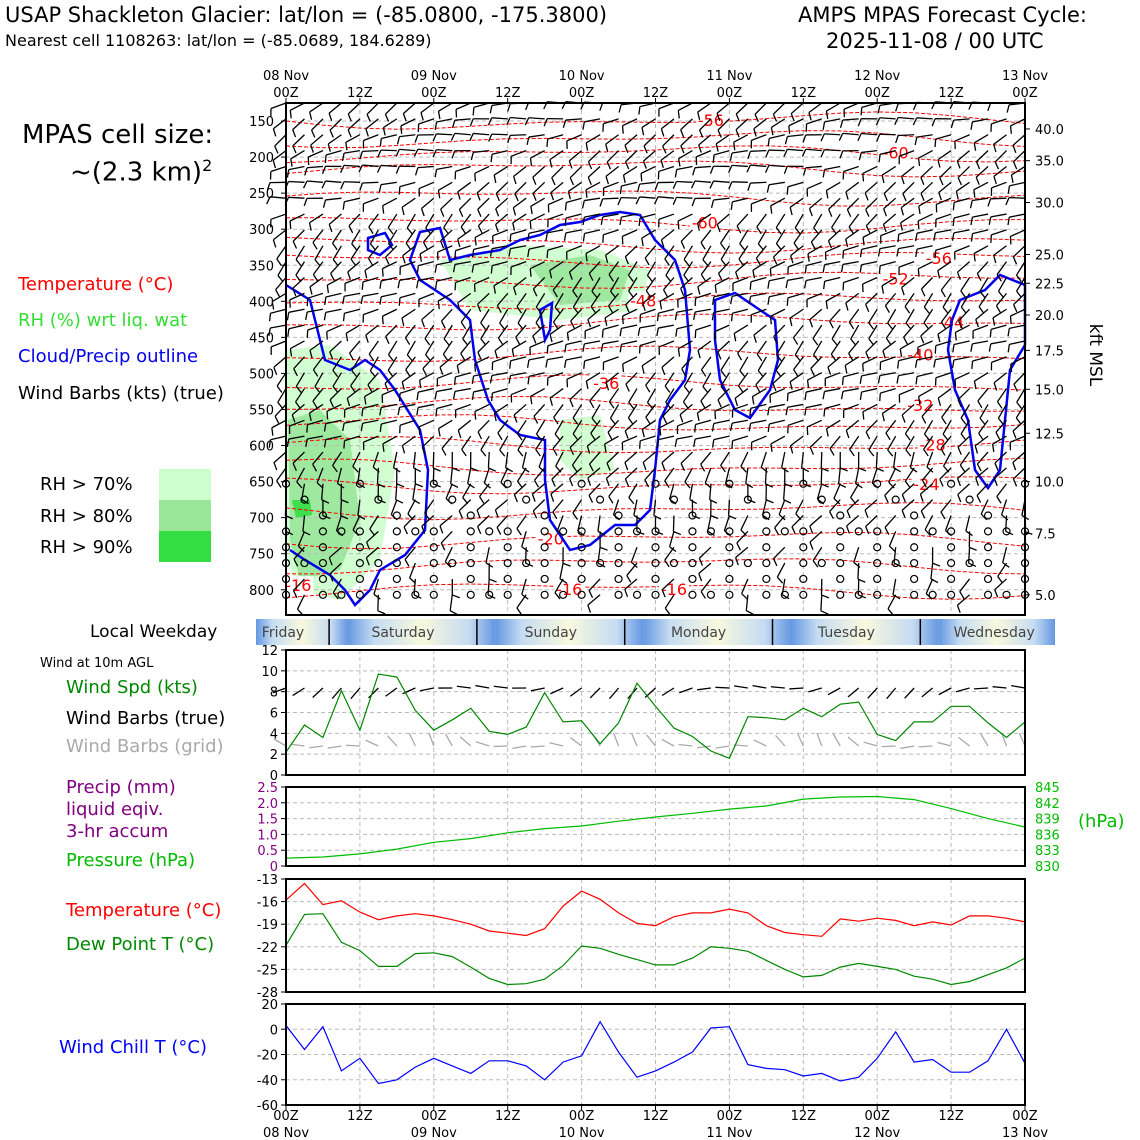 The height and width of the screenshot is (1140, 1140). Describe the element at coordinates (448, 740) in the screenshot. I see `grid-wind-barb` at that location.